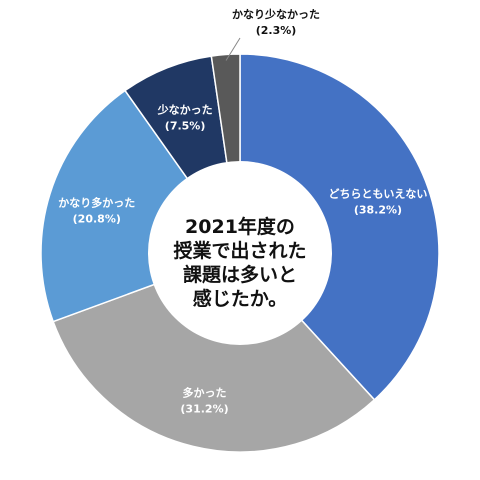 The image size is (480, 480). I want to click on center-title-line-1: 2021年度の, so click(240, 226).